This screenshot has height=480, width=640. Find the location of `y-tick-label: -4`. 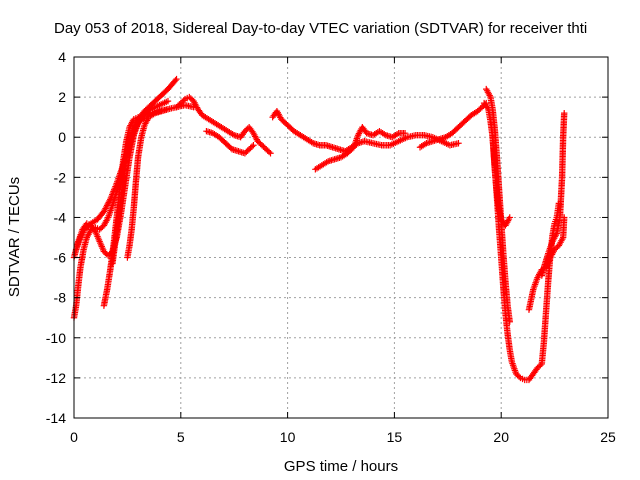

y-tick-label: -4 is located at coordinates (60, 217).